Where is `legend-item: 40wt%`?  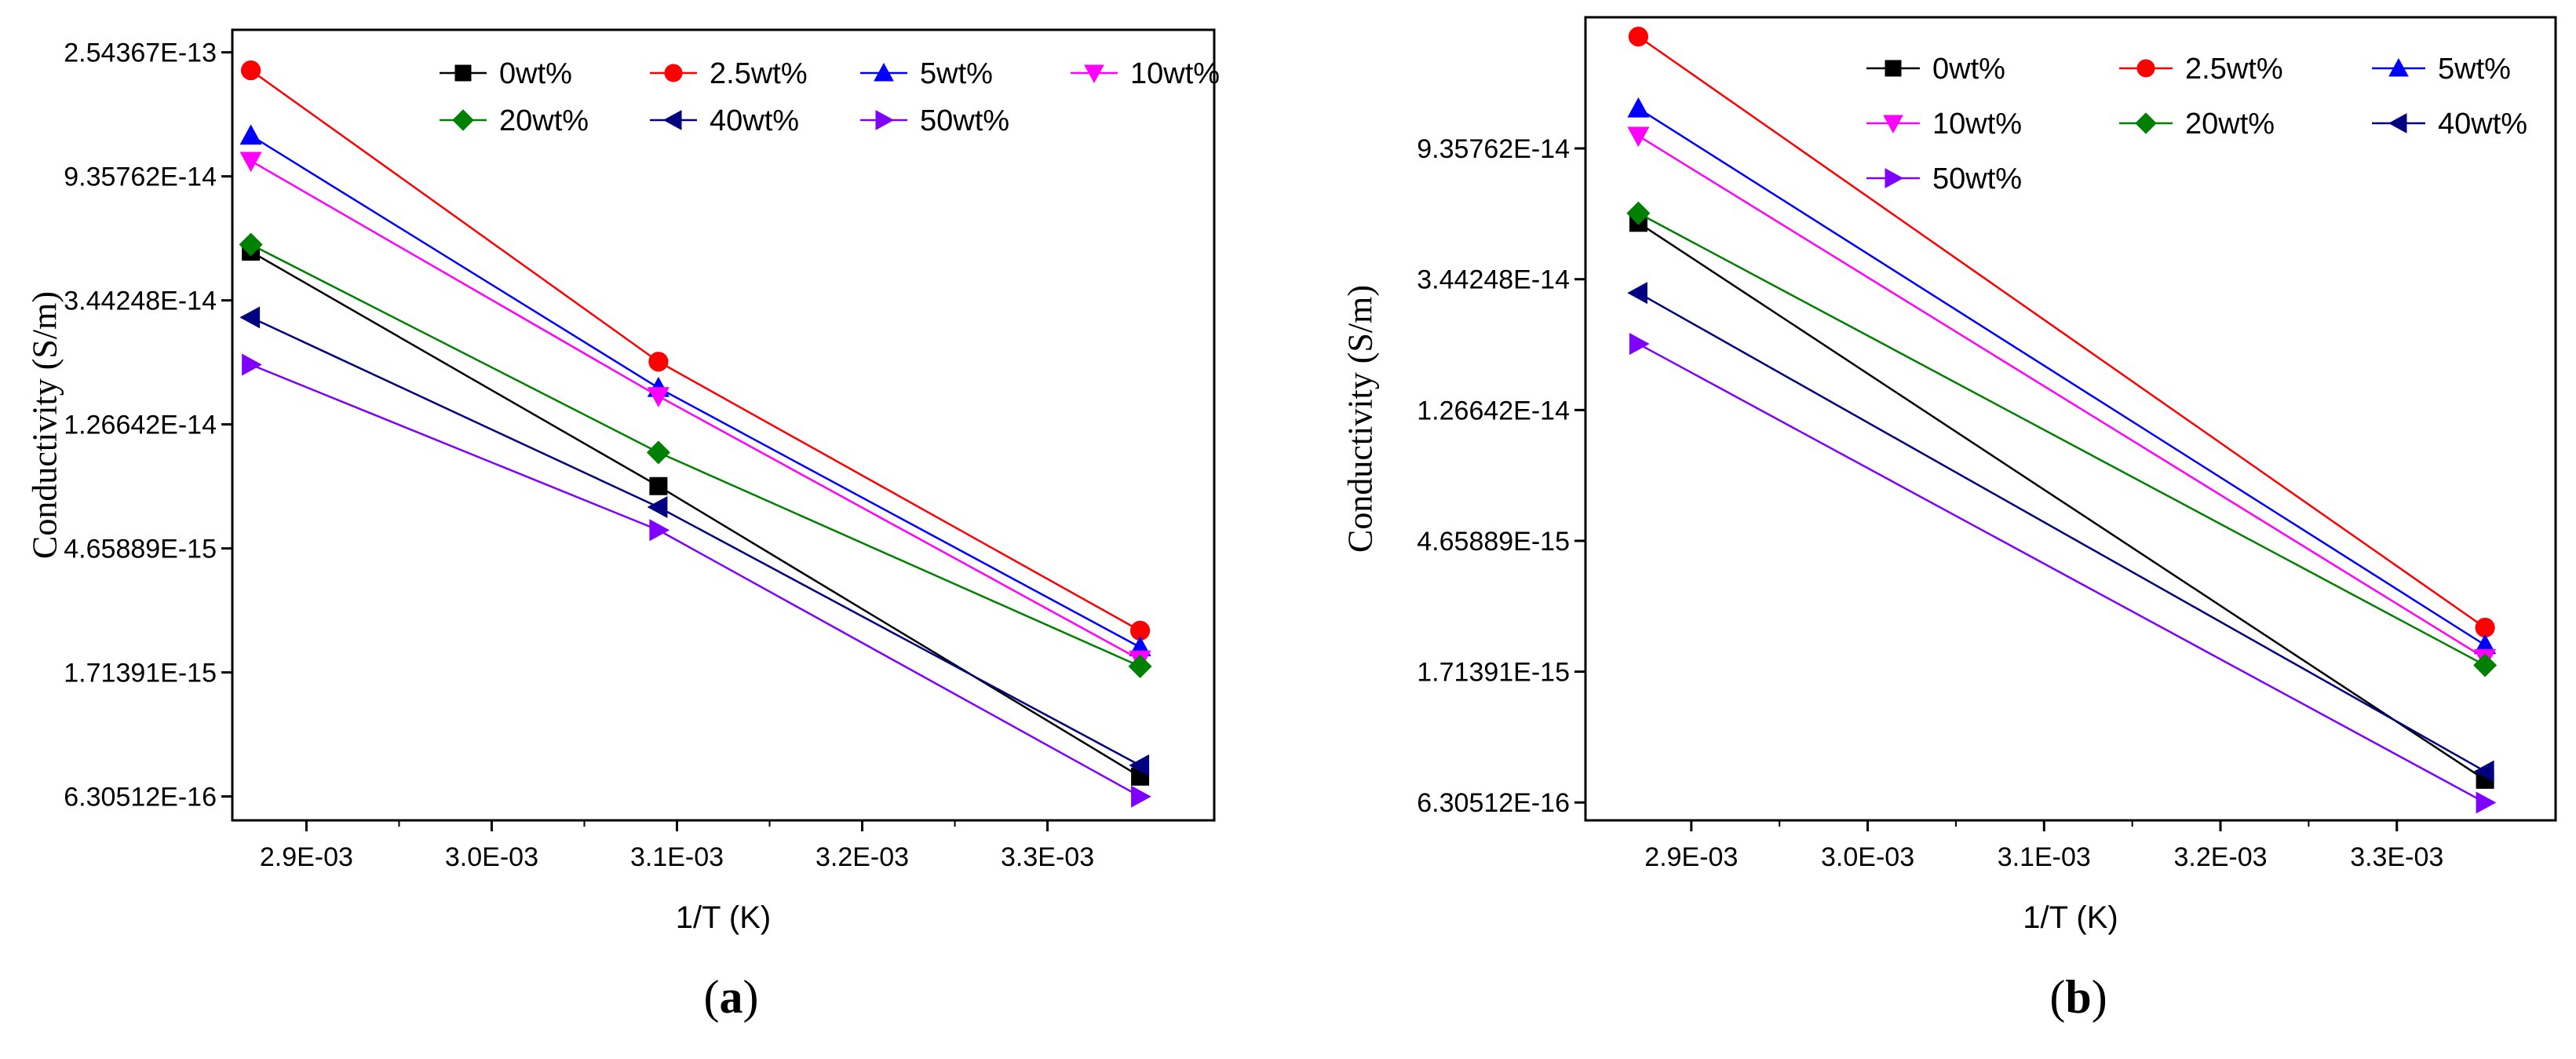
legend-item: 40wt% is located at coordinates (2449, 124).